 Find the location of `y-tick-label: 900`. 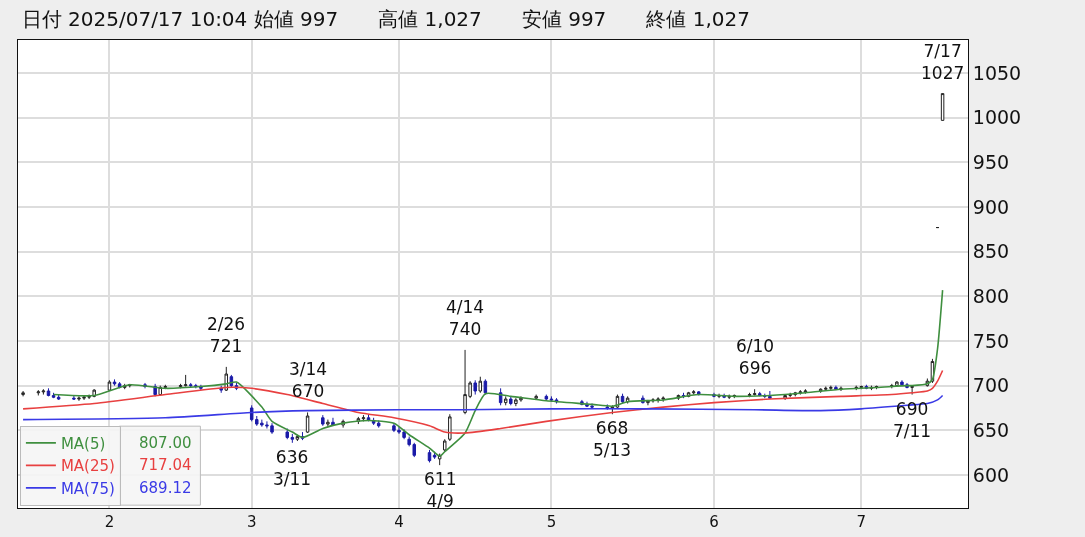

y-tick-label: 900 is located at coordinates (991, 206).